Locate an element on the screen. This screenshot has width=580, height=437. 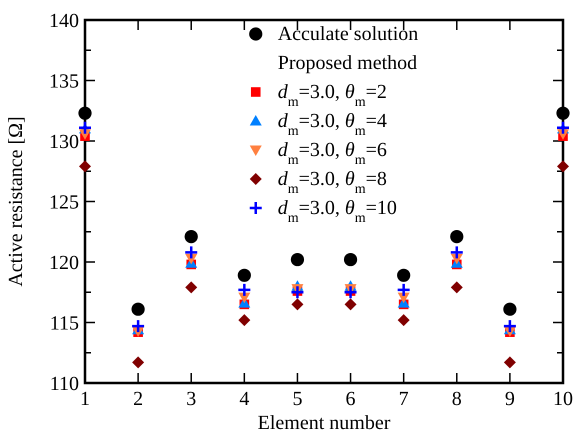
x-tick-label: 4 is located at coordinates (244, 399).